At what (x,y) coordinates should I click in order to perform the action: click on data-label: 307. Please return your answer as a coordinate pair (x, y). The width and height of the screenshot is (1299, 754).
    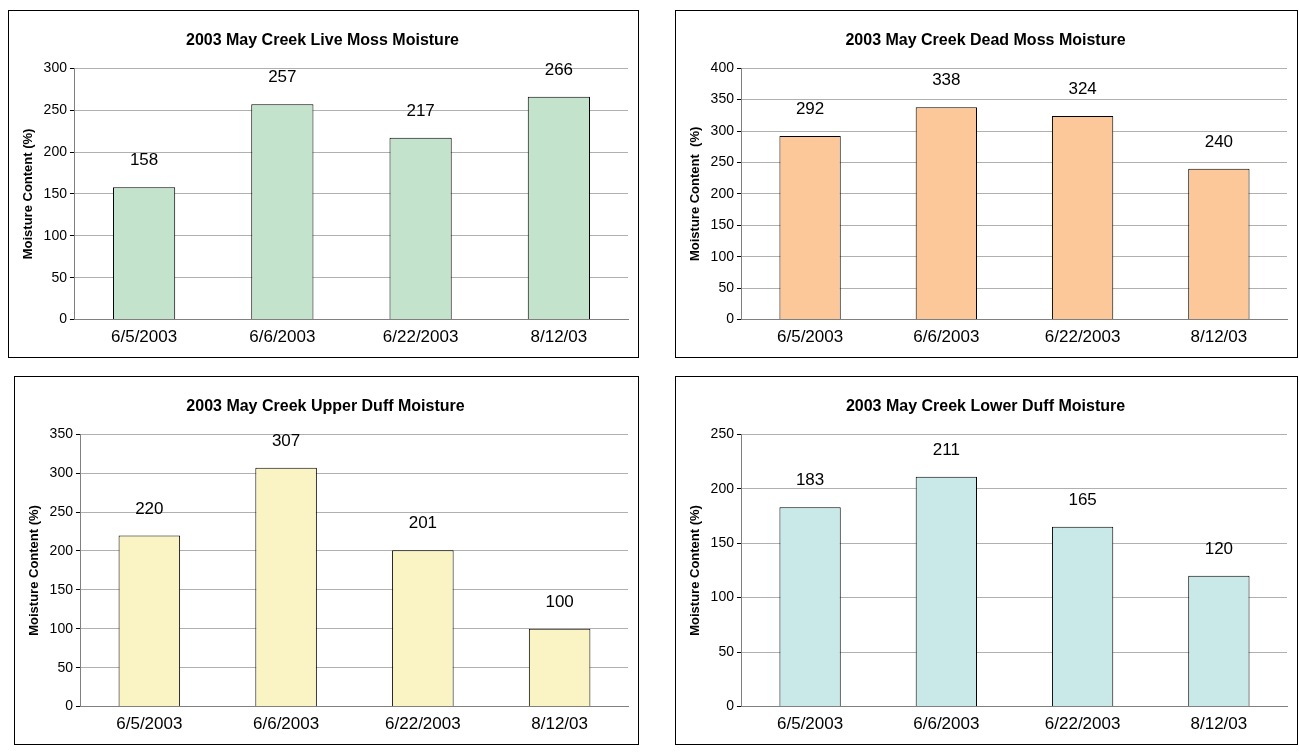
    Looking at the image, I should click on (286, 440).